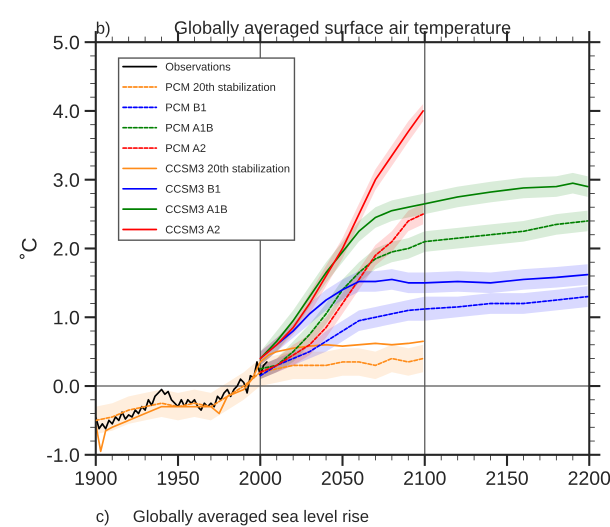 The width and height of the screenshot is (610, 527). Describe the element at coordinates (96, 478) in the screenshot. I see `x-tick-label: 1900` at that location.